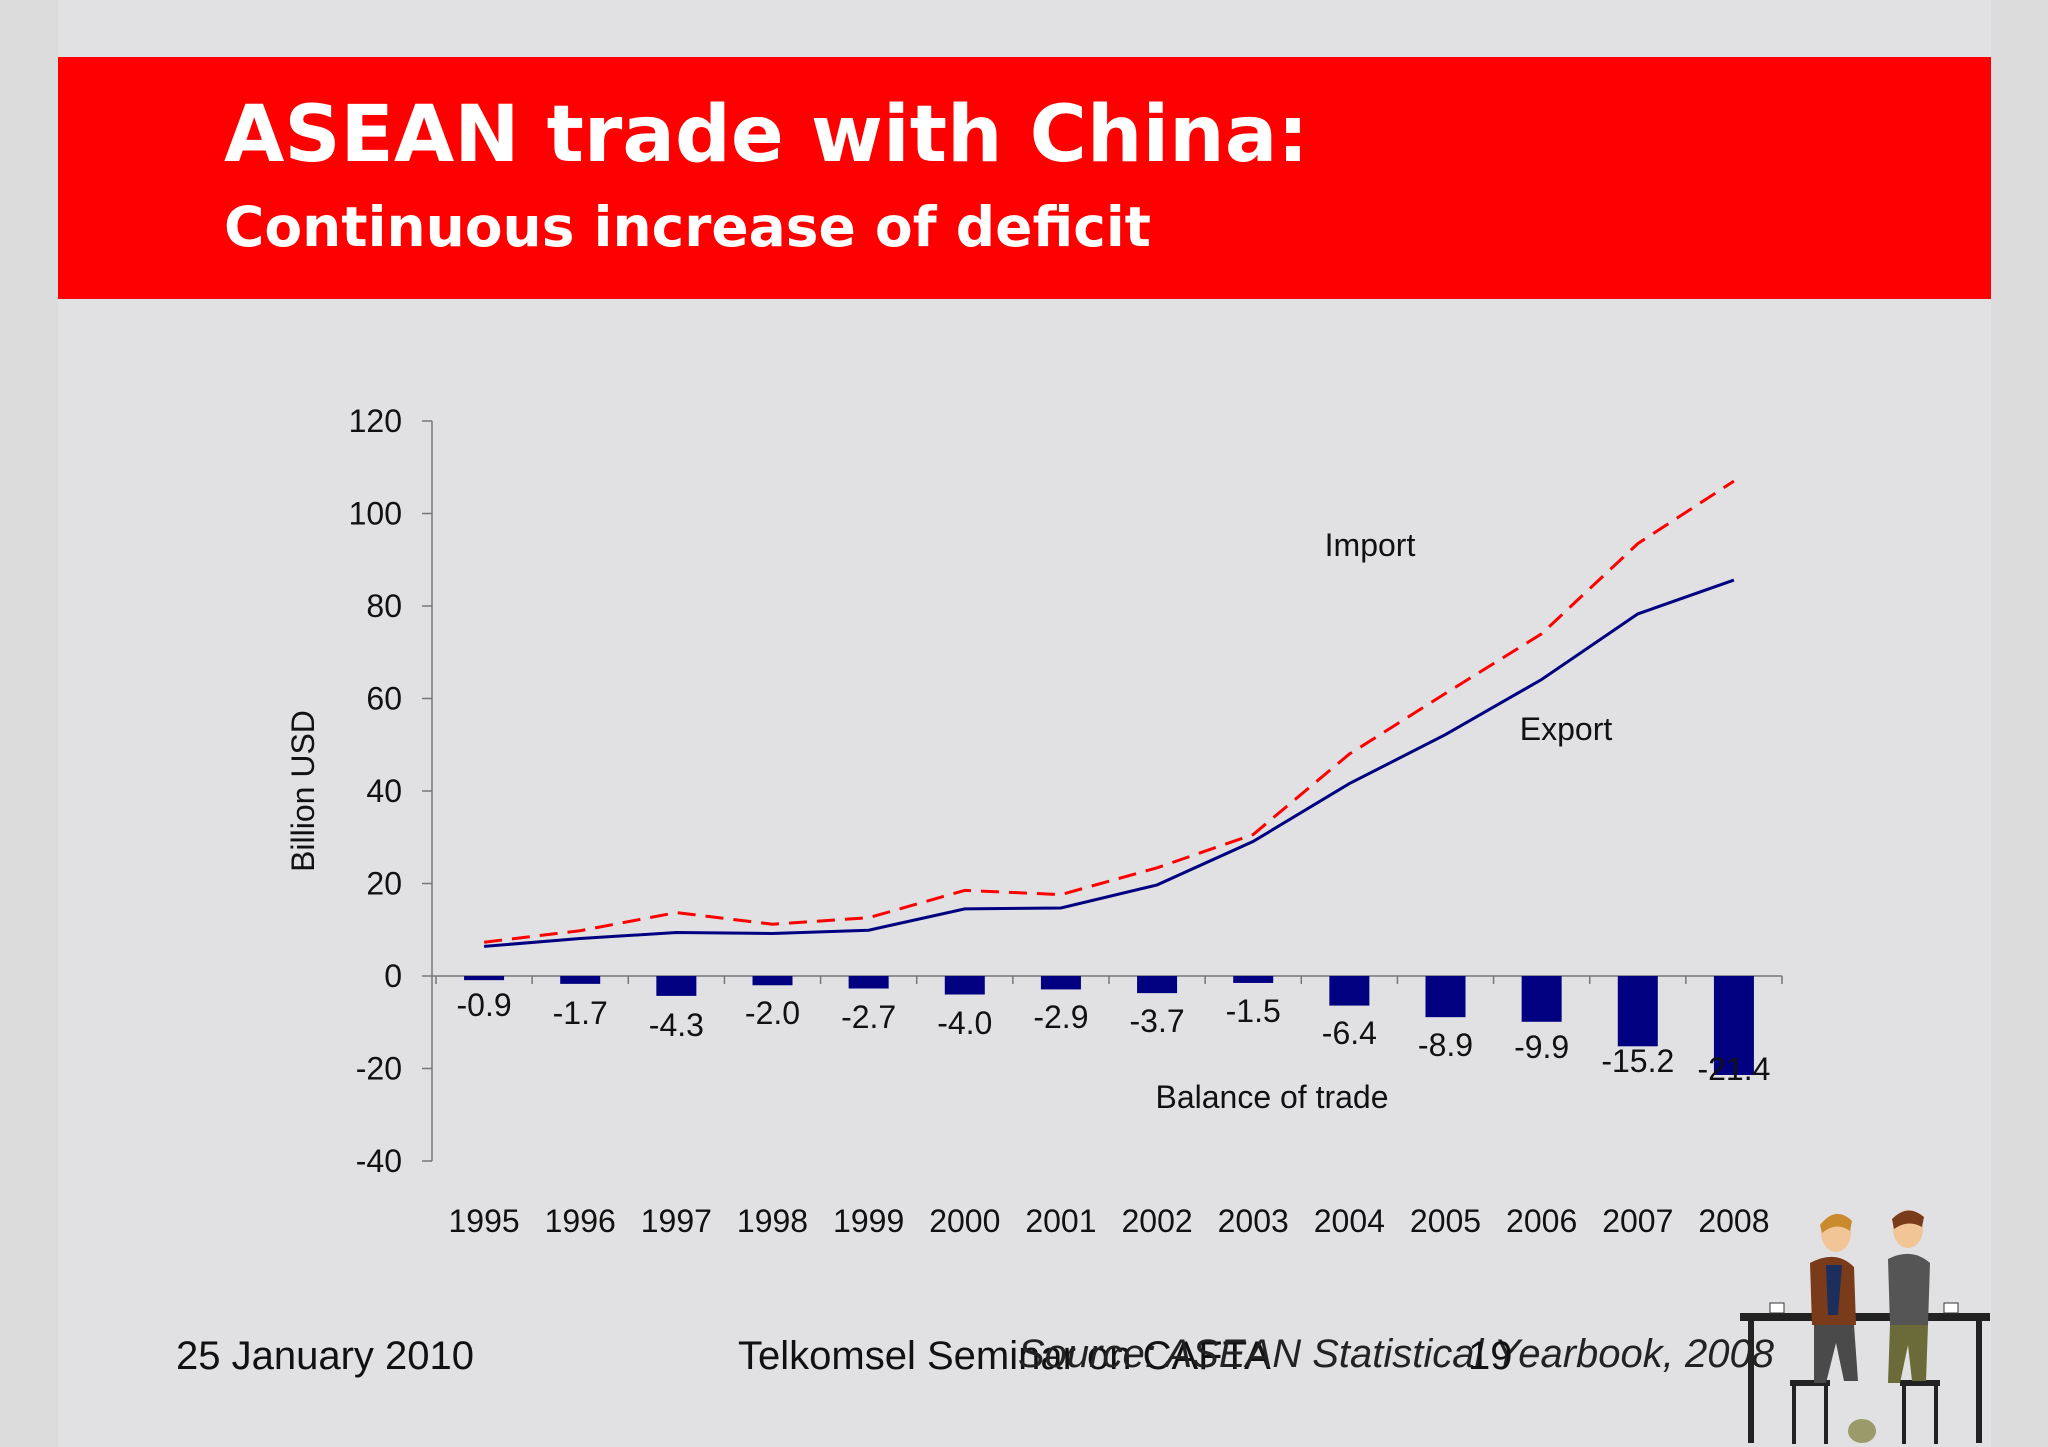 The image size is (2048, 1447). Describe the element at coordinates (1253, 1221) in the screenshot. I see `x-tick-label: 2003` at that location.